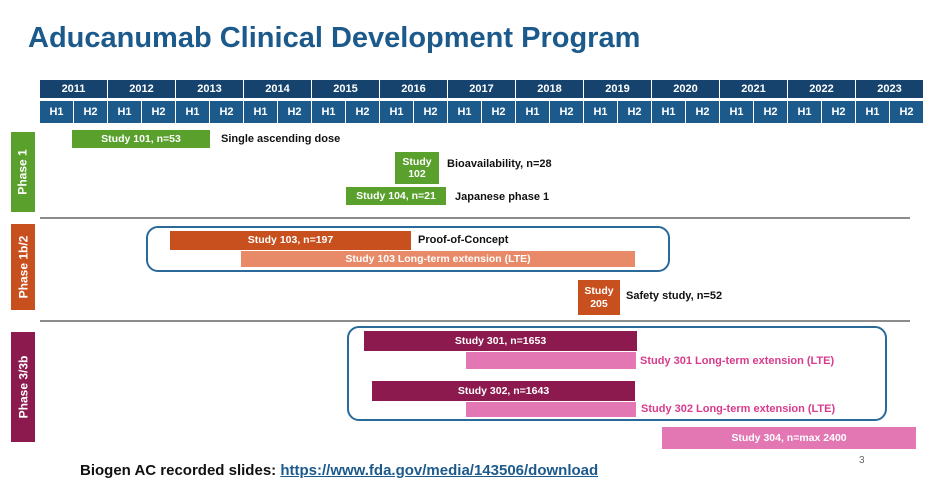 This screenshot has height=485, width=936. What do you see at coordinates (502, 197) in the screenshot?
I see `study-104-label: Japanese phase 1` at bounding box center [502, 197].